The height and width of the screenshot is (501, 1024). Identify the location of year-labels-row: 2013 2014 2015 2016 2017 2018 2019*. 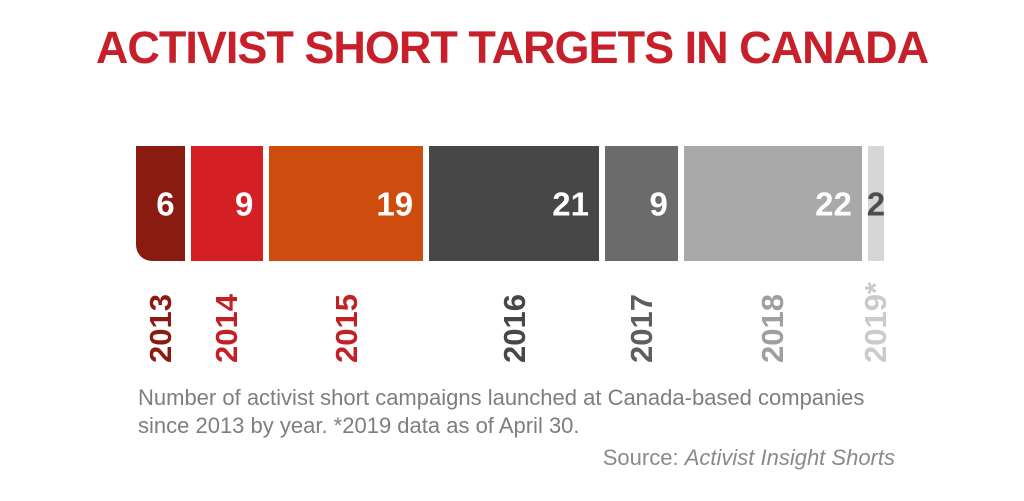
(515, 317).